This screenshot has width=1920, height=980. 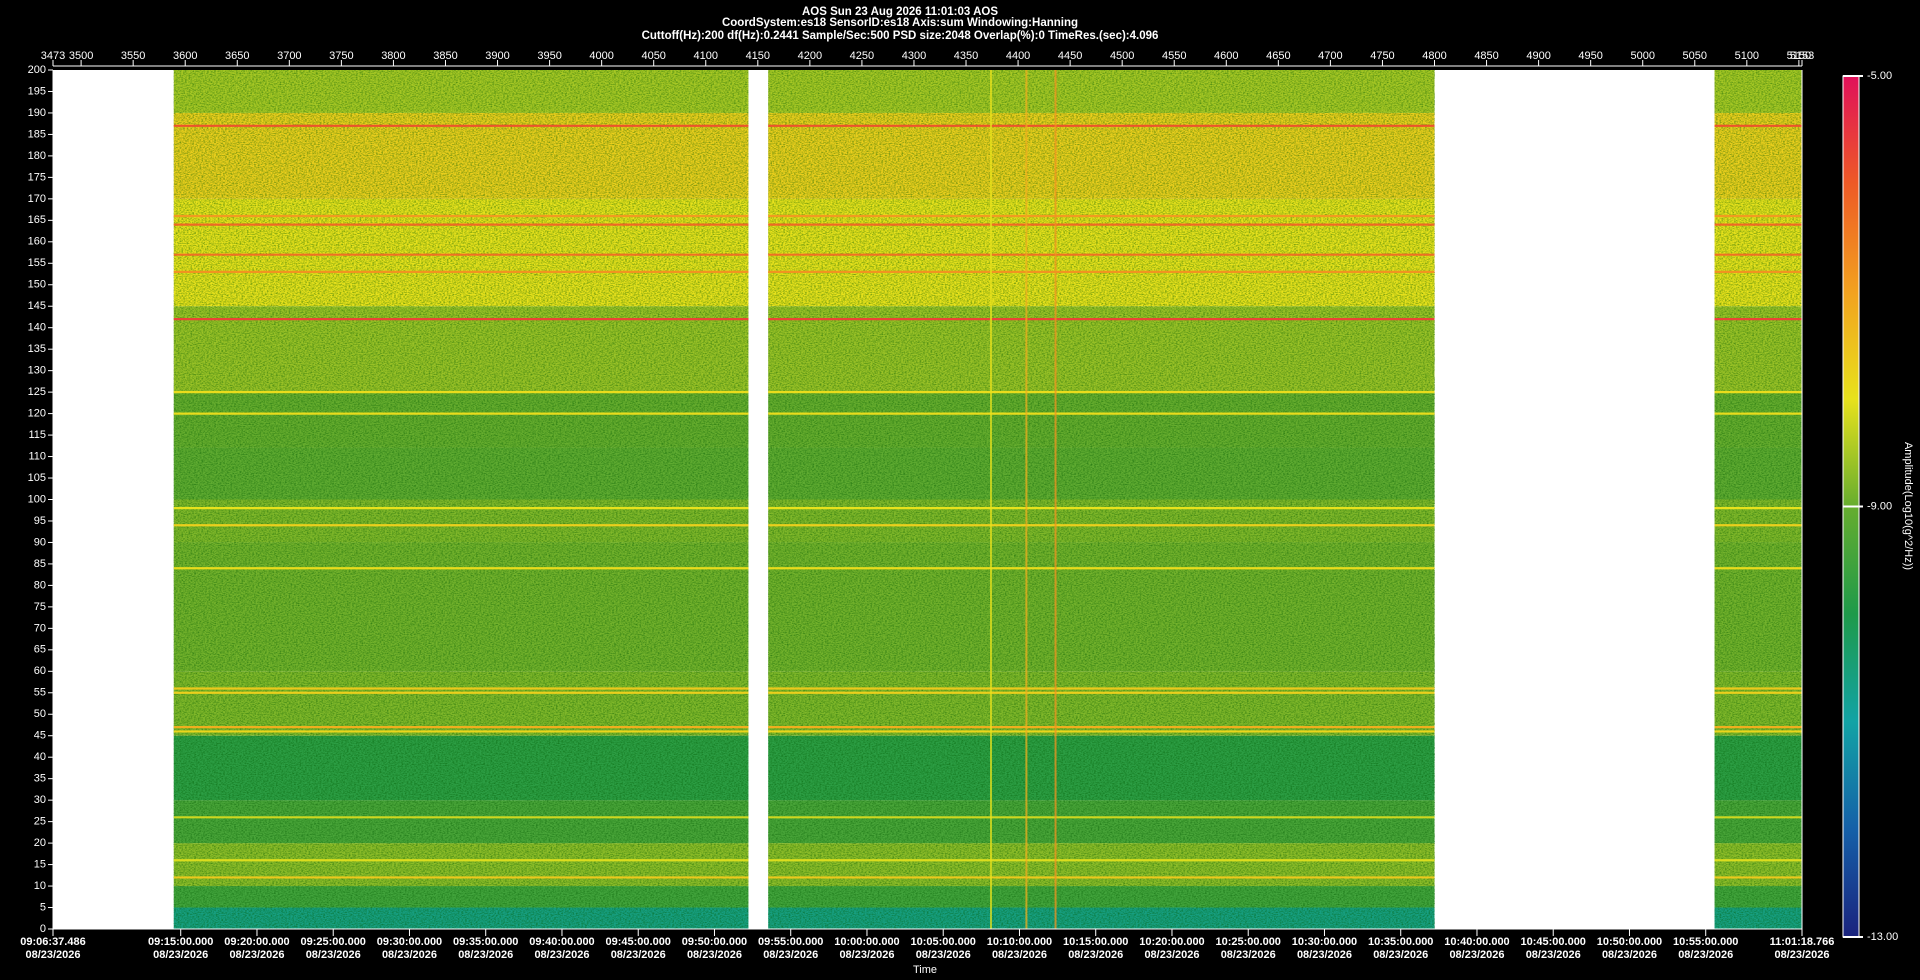 I want to click on x-tick-label: 5000, so click(x=1642, y=56).